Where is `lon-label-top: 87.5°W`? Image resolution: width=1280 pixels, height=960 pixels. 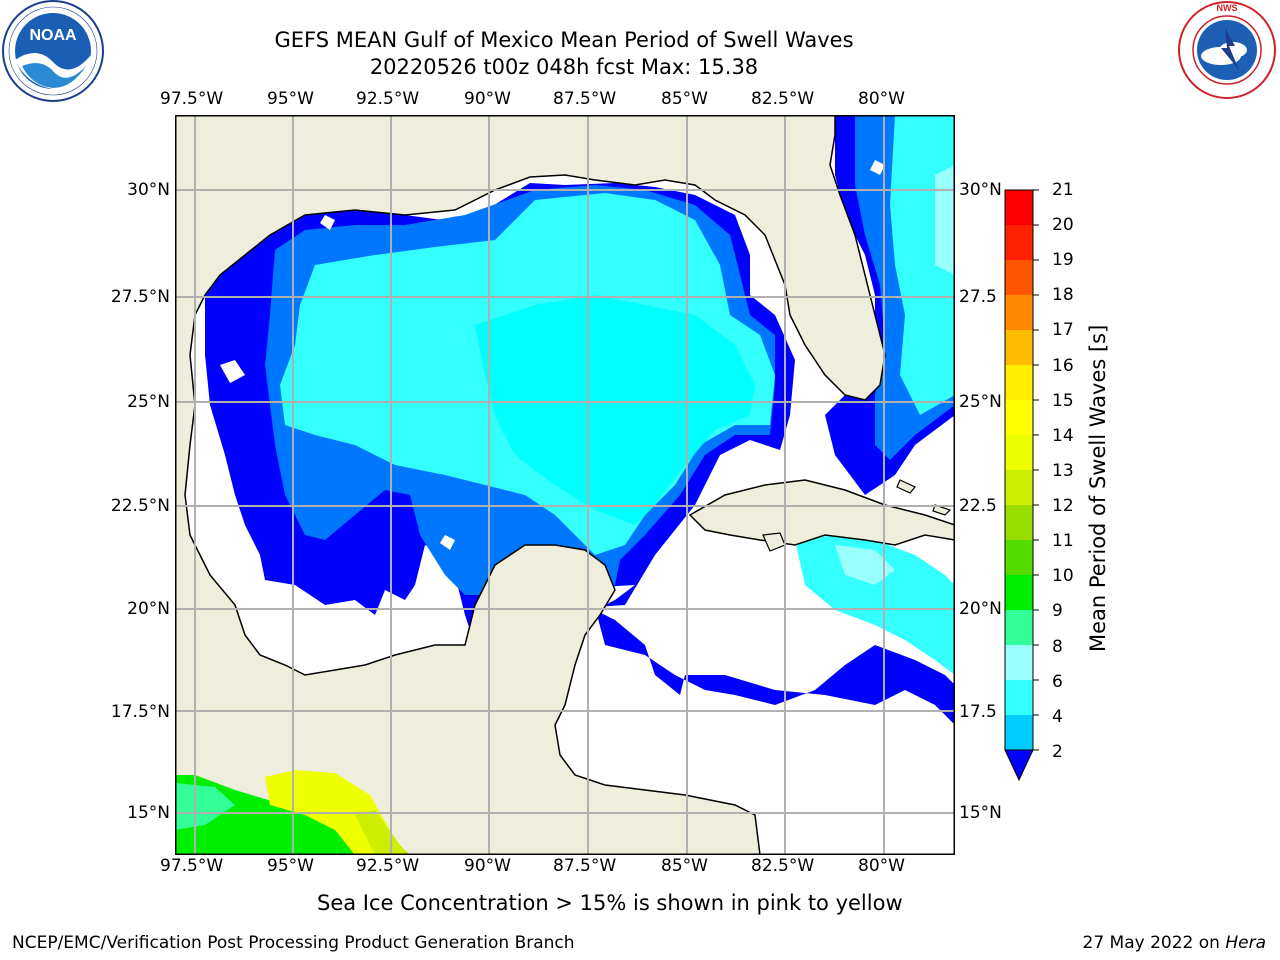 lon-label-top: 87.5°W is located at coordinates (585, 99).